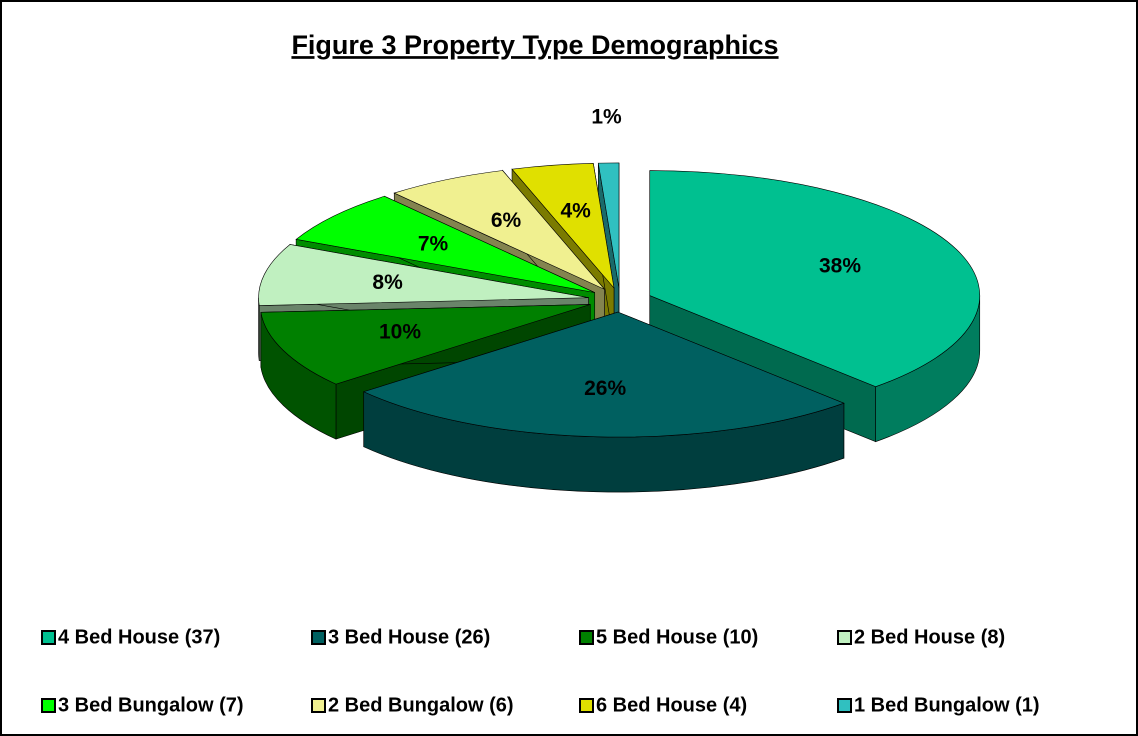  Describe the element at coordinates (947, 705) in the screenshot. I see `legend-label: 1 Bed Bungalow (1)` at that location.